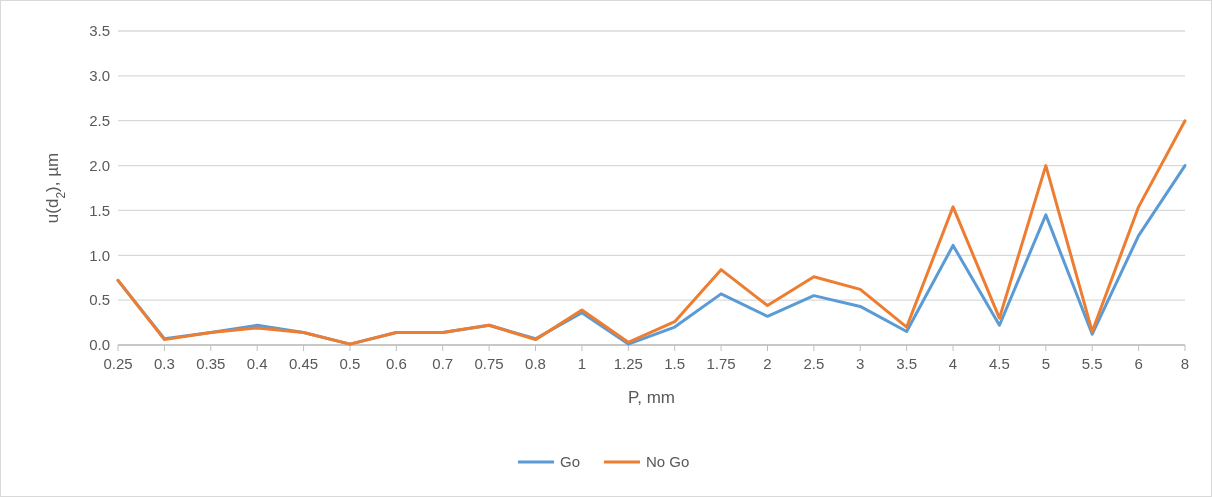  What do you see at coordinates (489, 363) in the screenshot?
I see `x-tick-label: 0.75` at bounding box center [489, 363].